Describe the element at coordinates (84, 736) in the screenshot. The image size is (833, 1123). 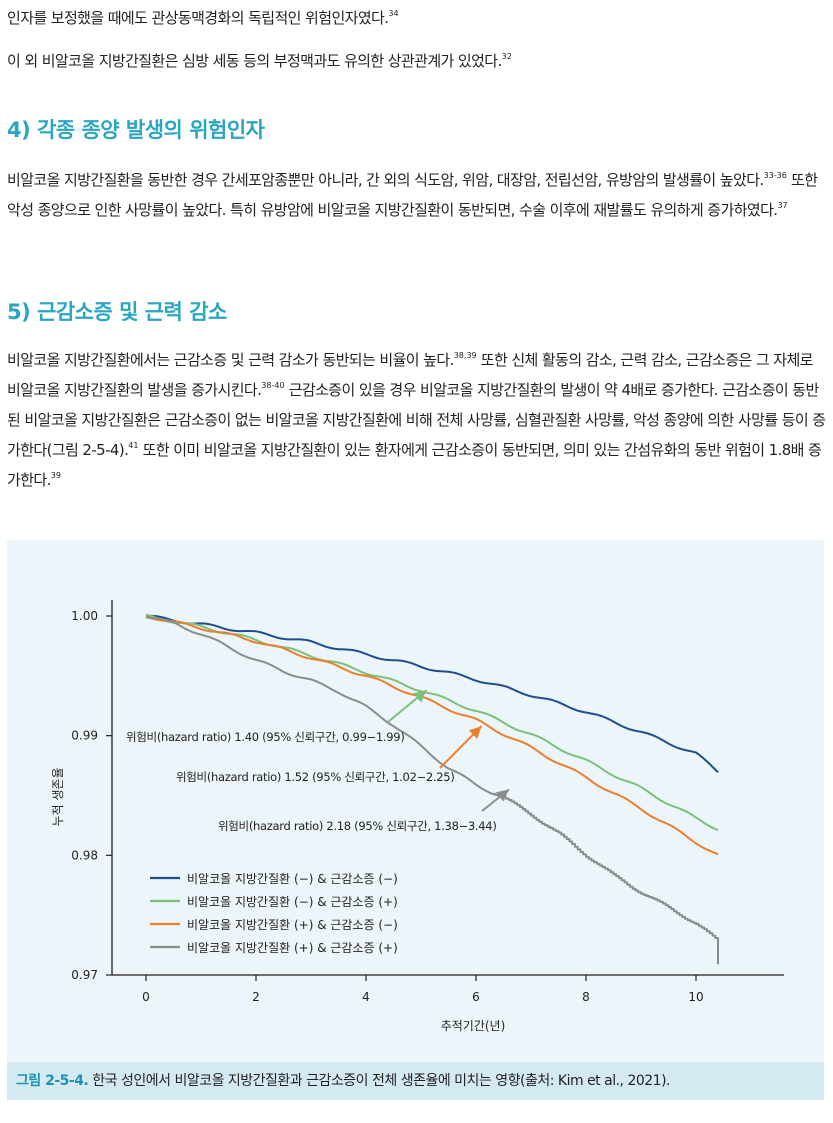
I see `y-tick-label: 0.99` at that location.